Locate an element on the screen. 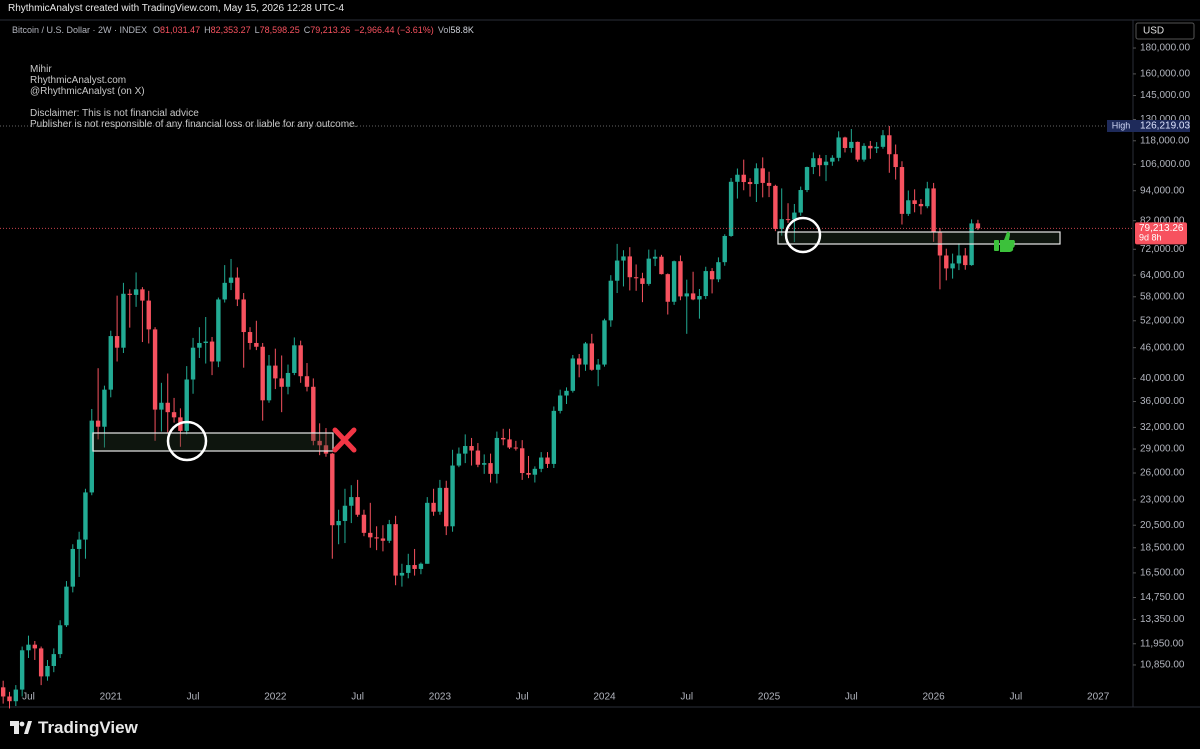 The width and height of the screenshot is (1200, 749). y-tick-label: 58,000.00 is located at coordinates (1162, 296).